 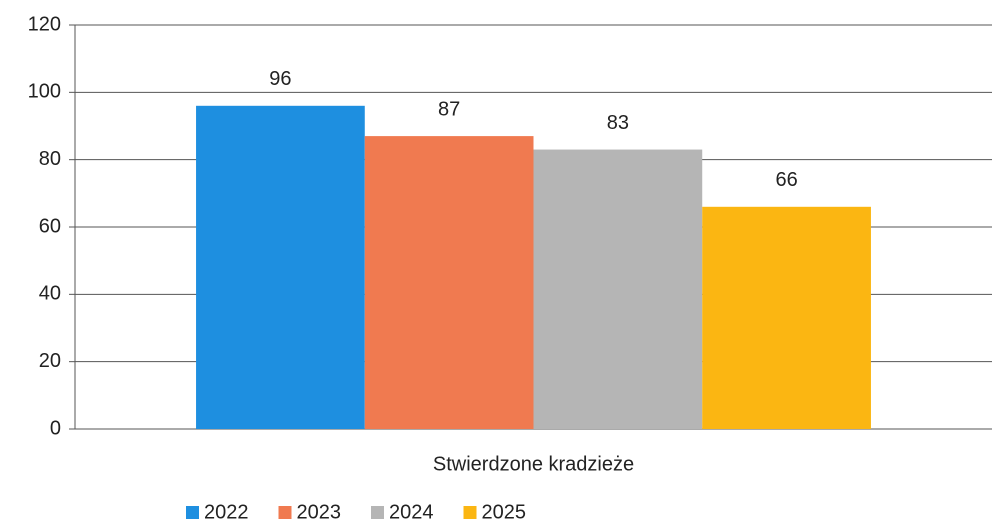 What do you see at coordinates (786, 180) in the screenshot?
I see `value-label: 66` at bounding box center [786, 180].